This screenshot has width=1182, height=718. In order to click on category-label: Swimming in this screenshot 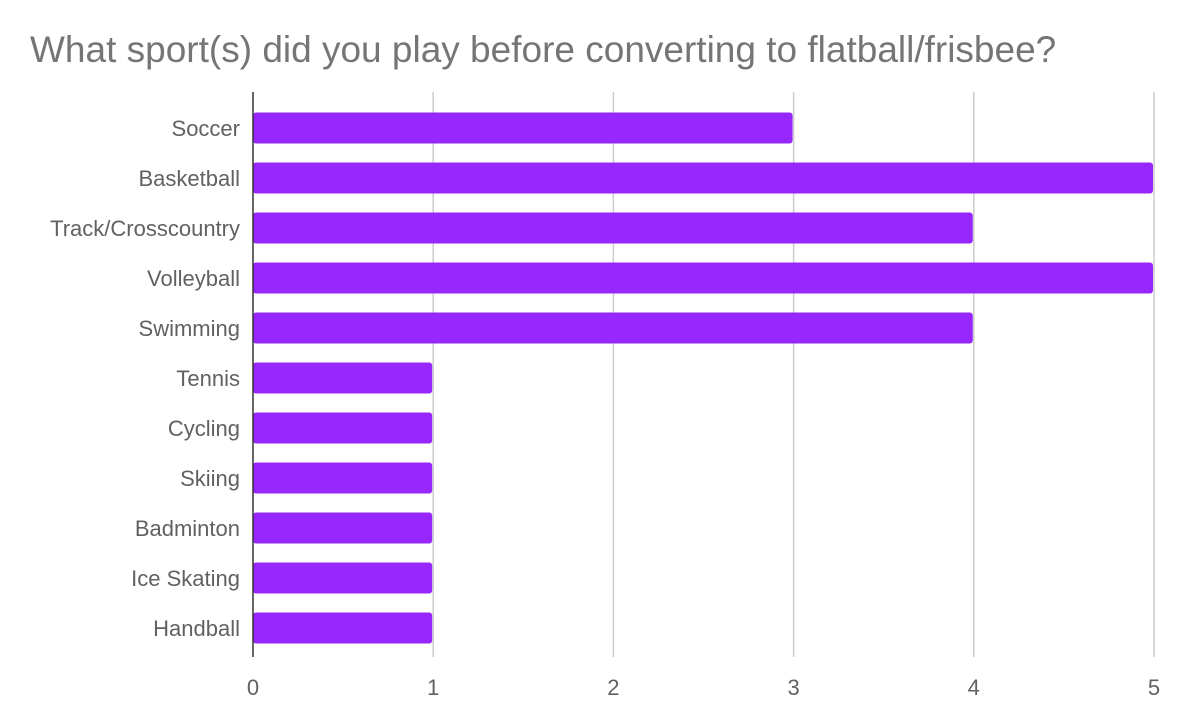, I will do `click(189, 328)`.